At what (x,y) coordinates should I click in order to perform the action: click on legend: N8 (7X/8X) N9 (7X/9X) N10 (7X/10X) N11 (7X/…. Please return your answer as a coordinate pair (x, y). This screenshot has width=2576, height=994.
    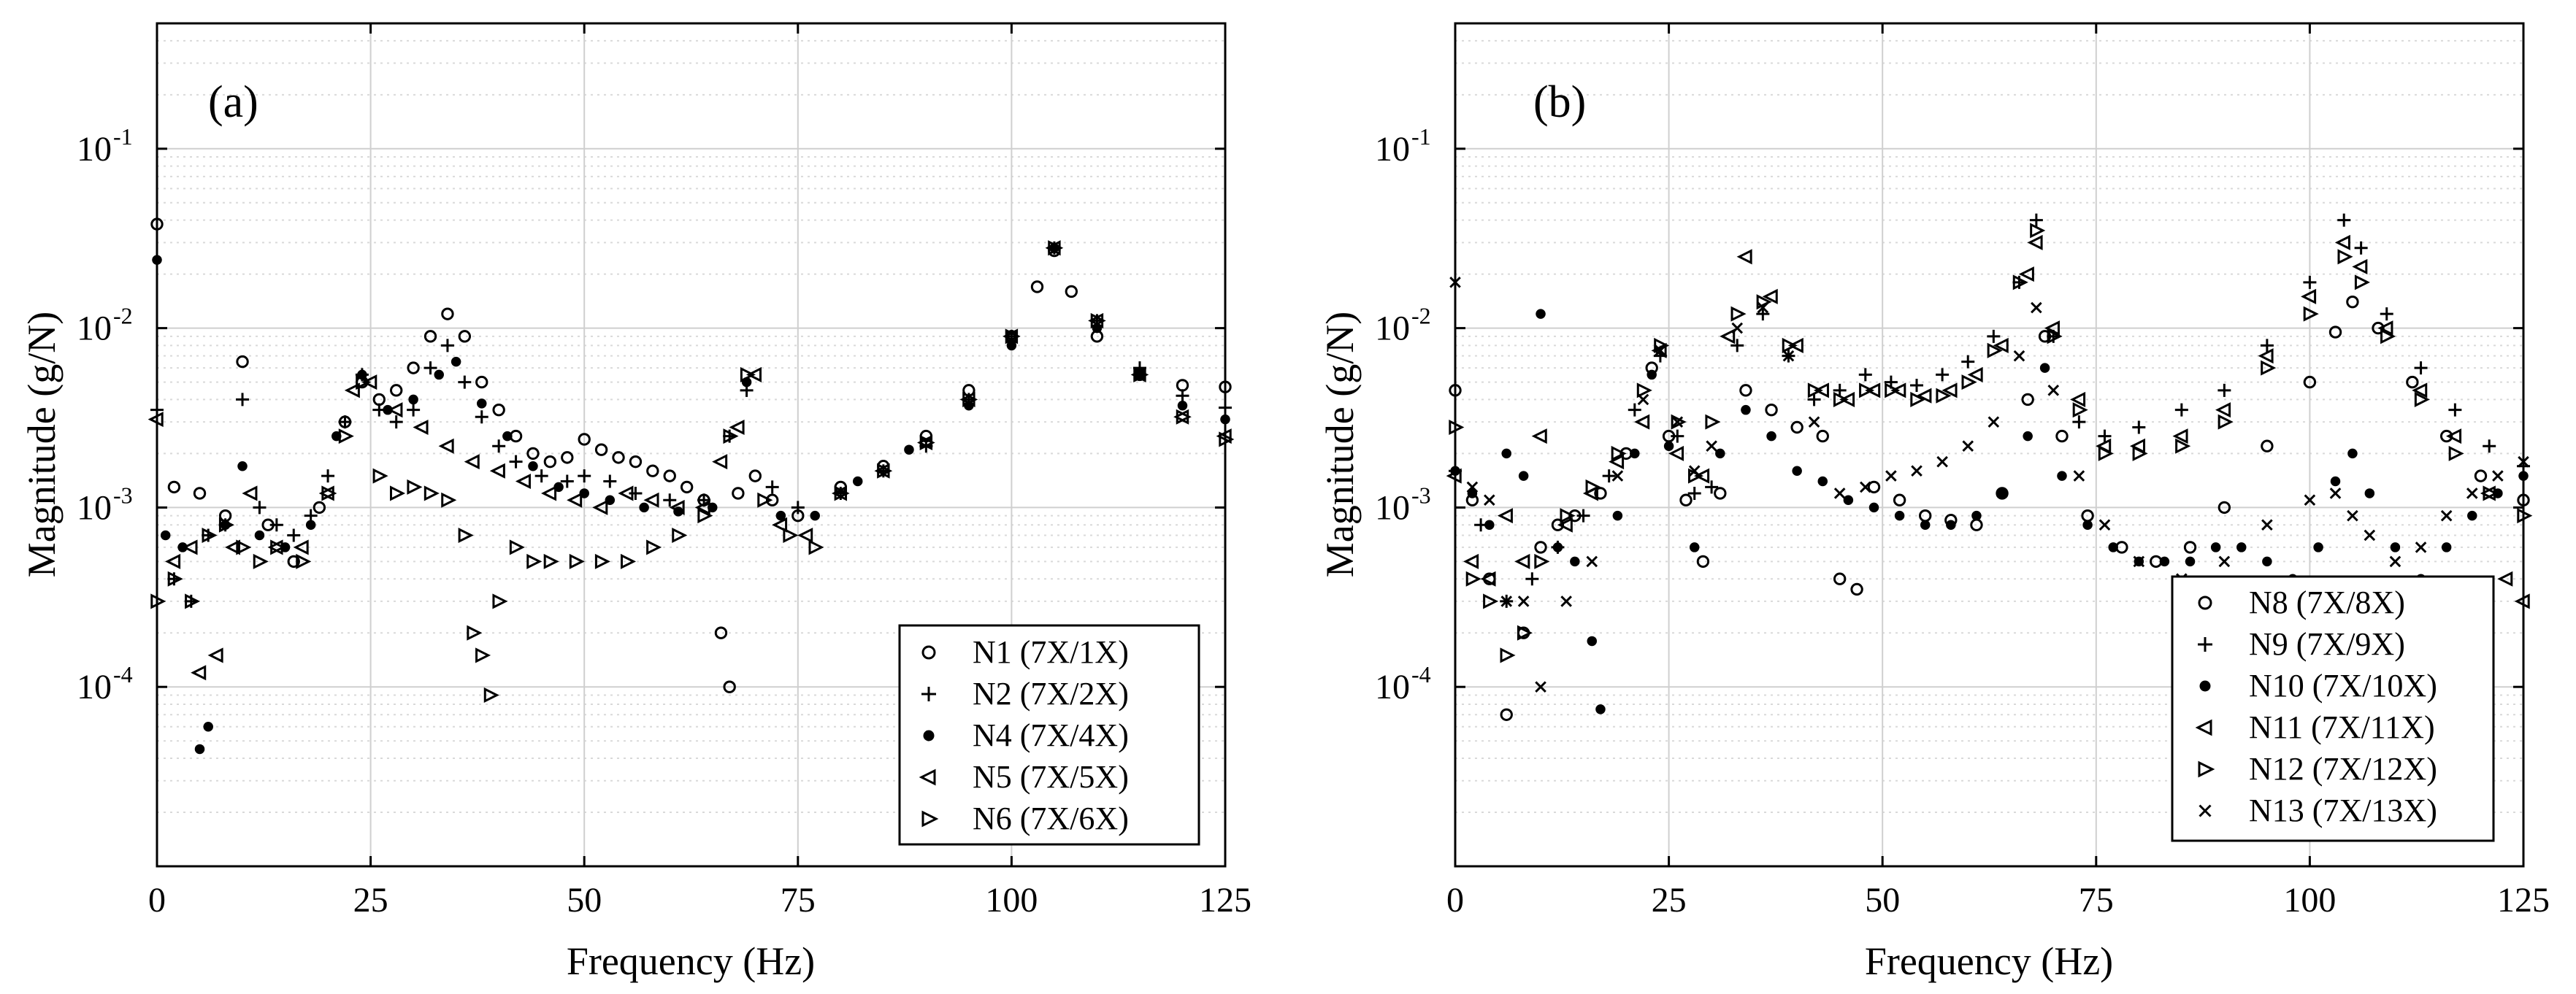
    Looking at the image, I should click on (2333, 708).